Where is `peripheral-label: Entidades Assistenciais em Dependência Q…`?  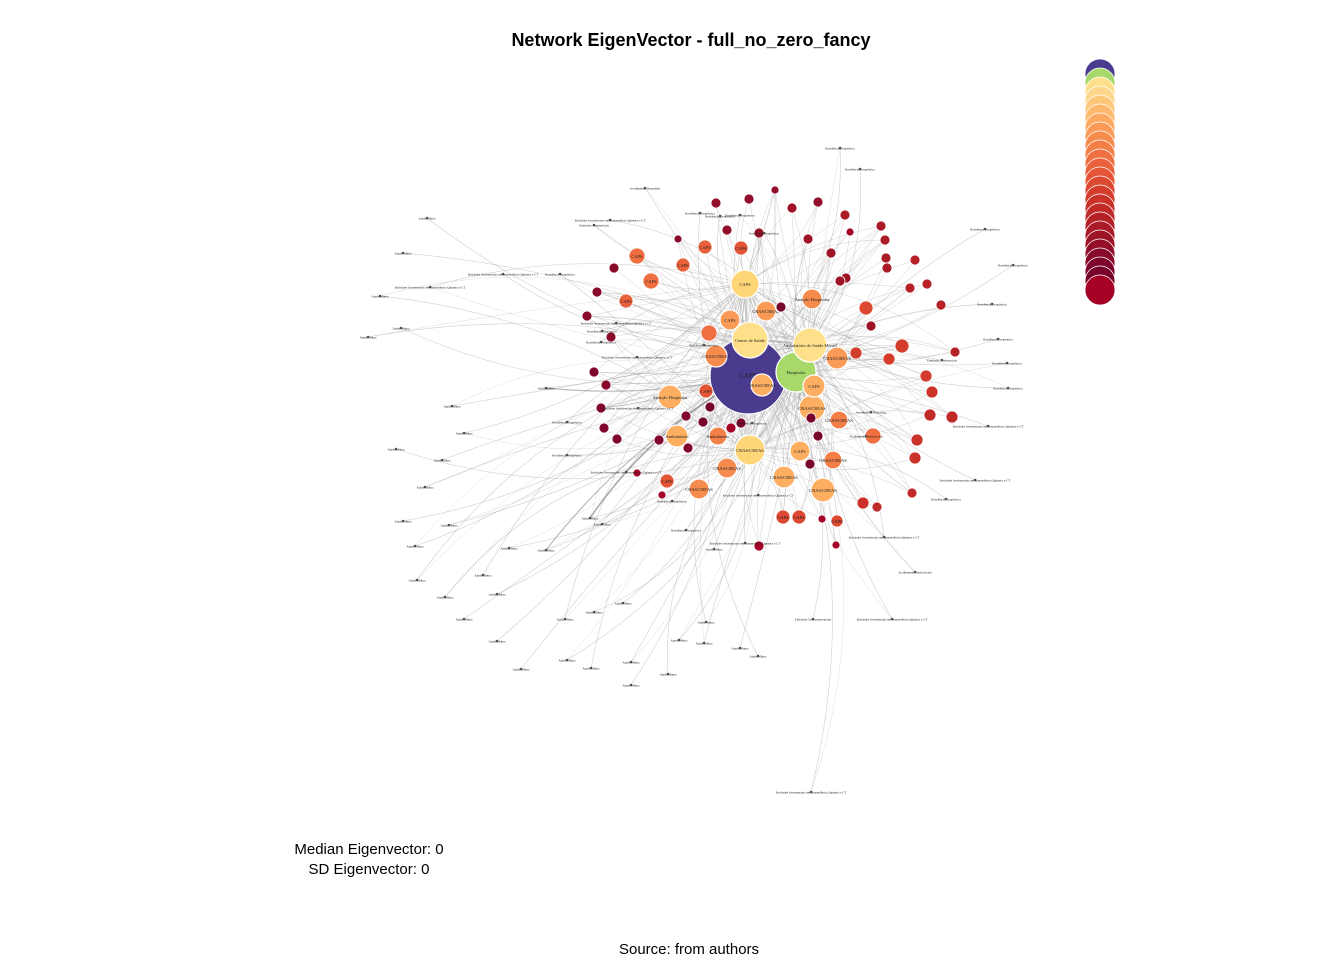 peripheral-label: Entidades Assistenciais em Dependência Q… is located at coordinates (638, 409).